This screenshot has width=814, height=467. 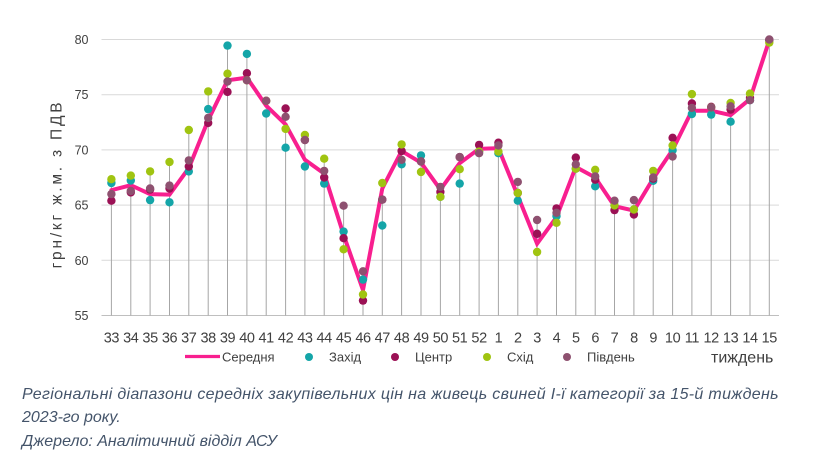 I want to click on svg-text: Захід, so click(x=345, y=357).